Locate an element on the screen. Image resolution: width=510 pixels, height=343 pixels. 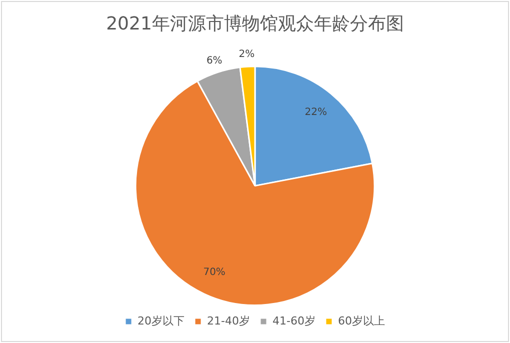
data-label: 6% is located at coordinates (214, 60).